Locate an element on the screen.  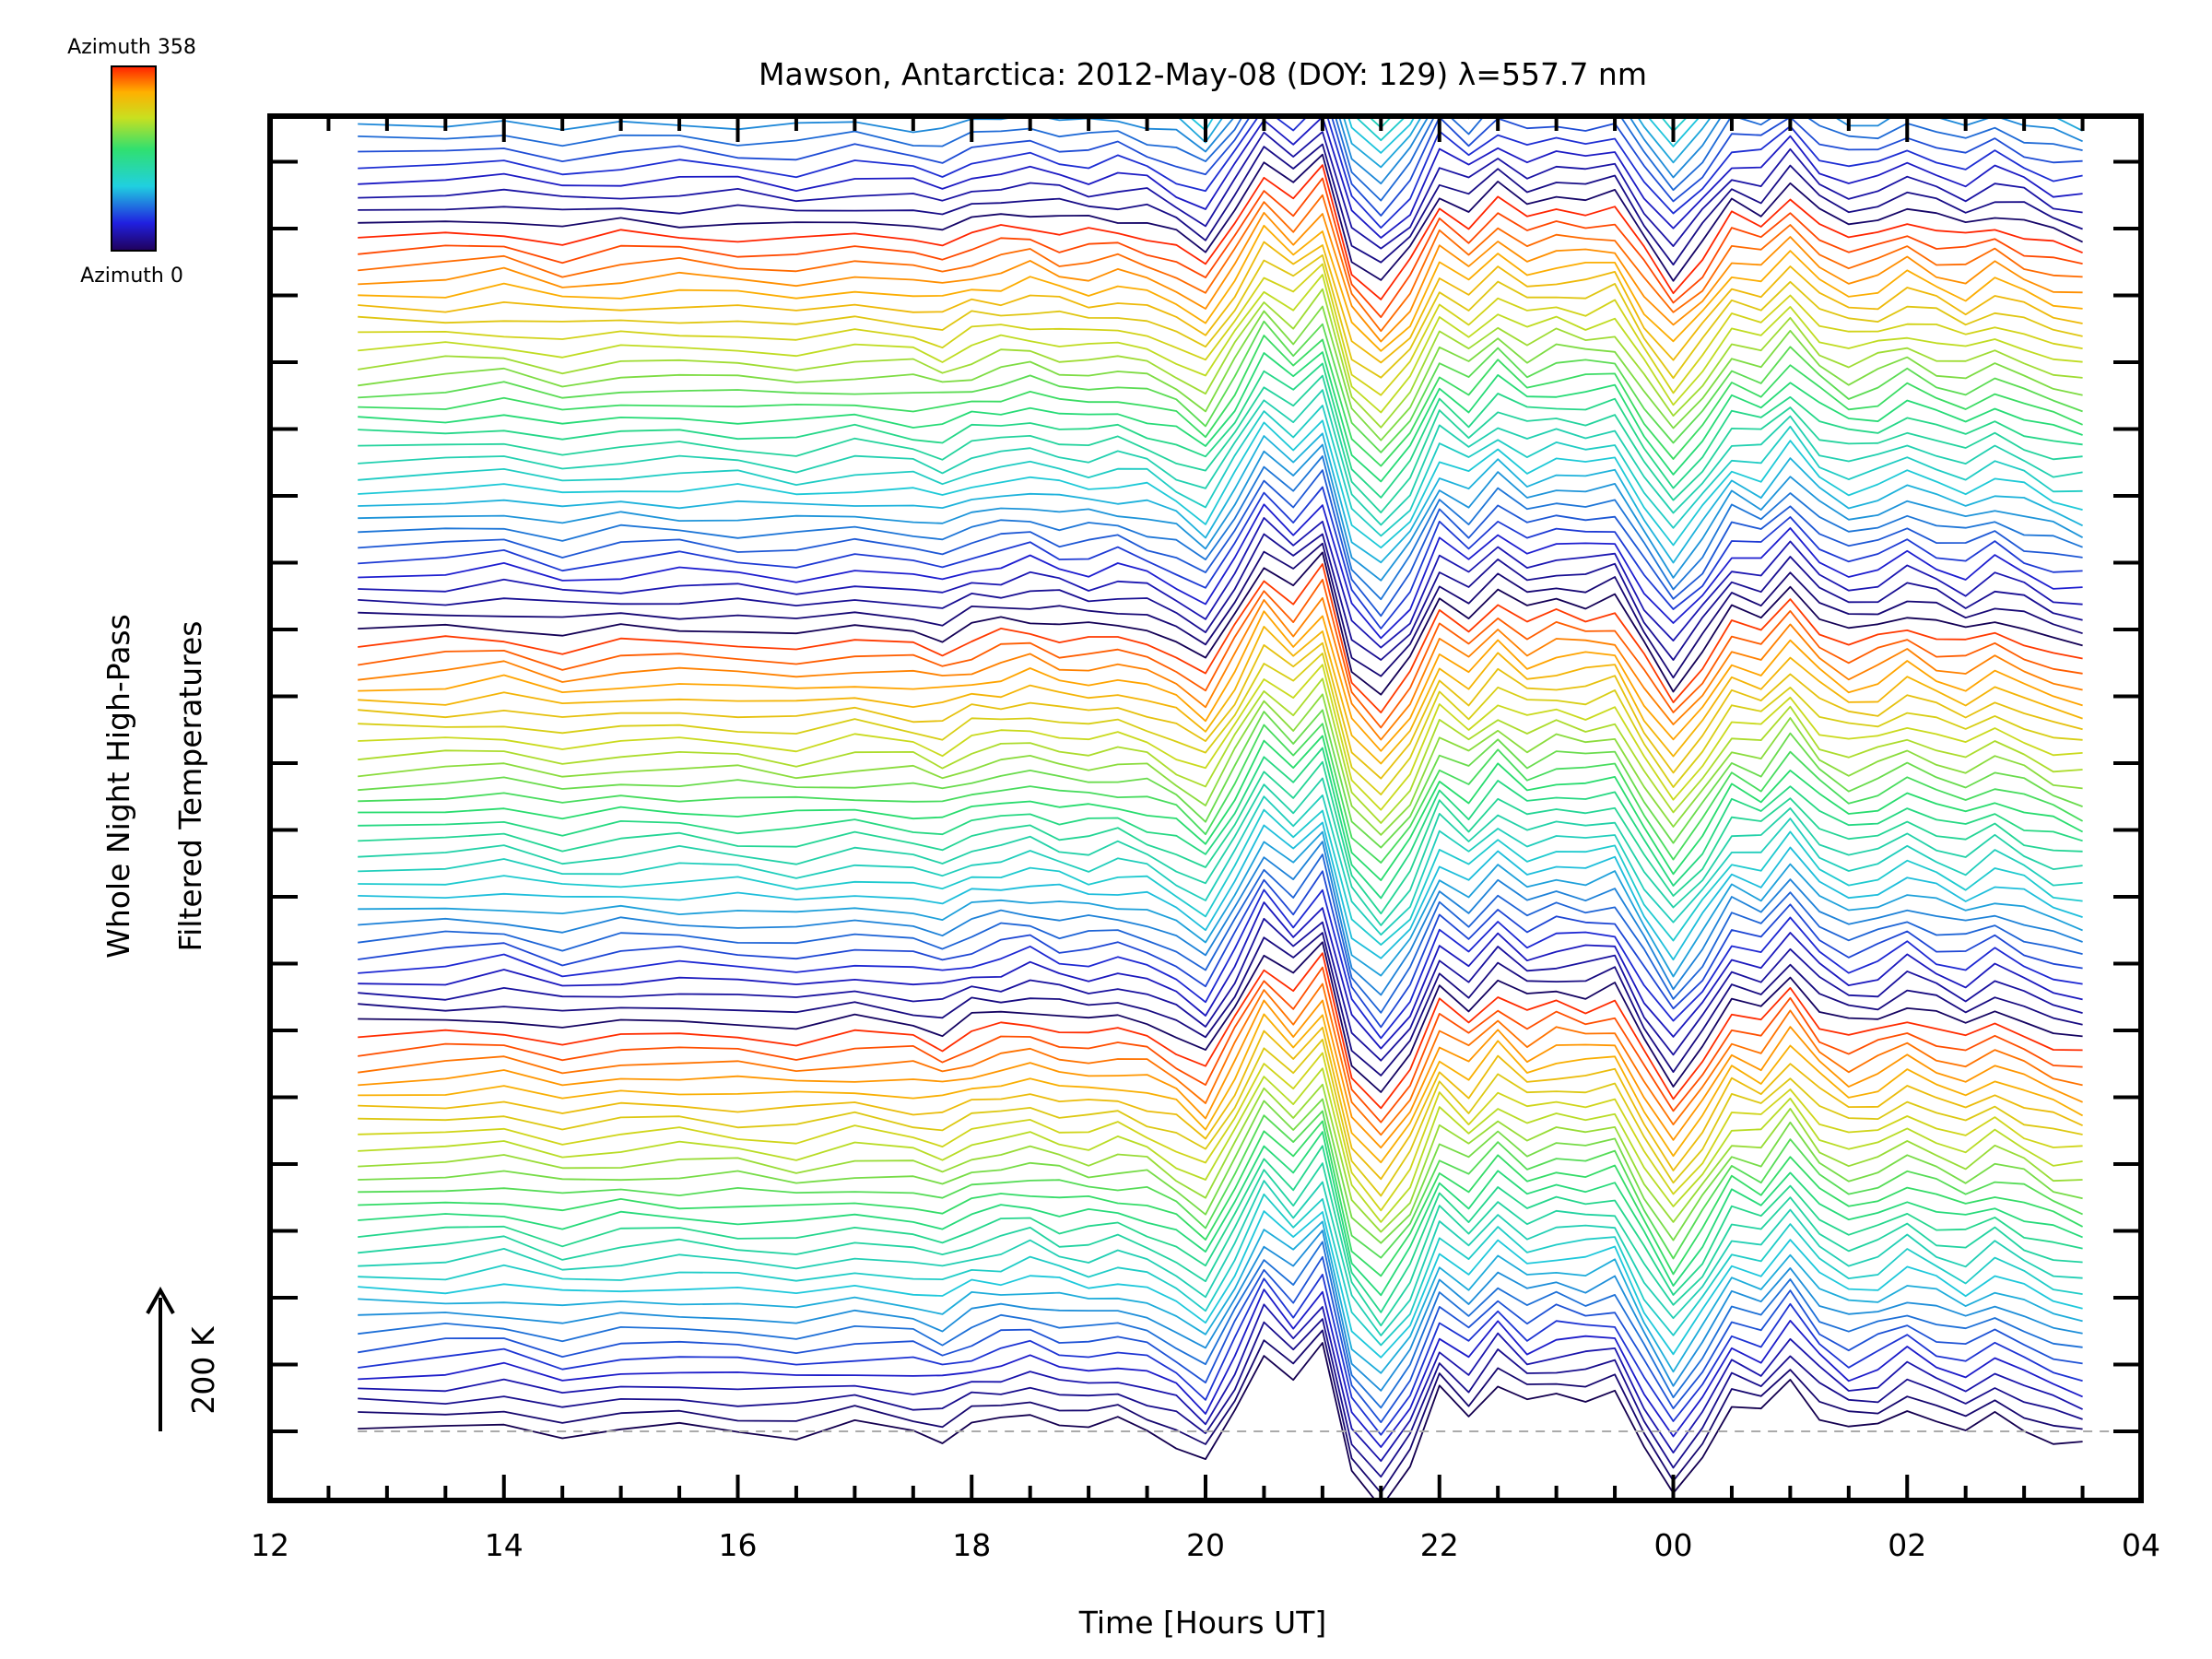
x-tick-label: 16 is located at coordinates (738, 1545).